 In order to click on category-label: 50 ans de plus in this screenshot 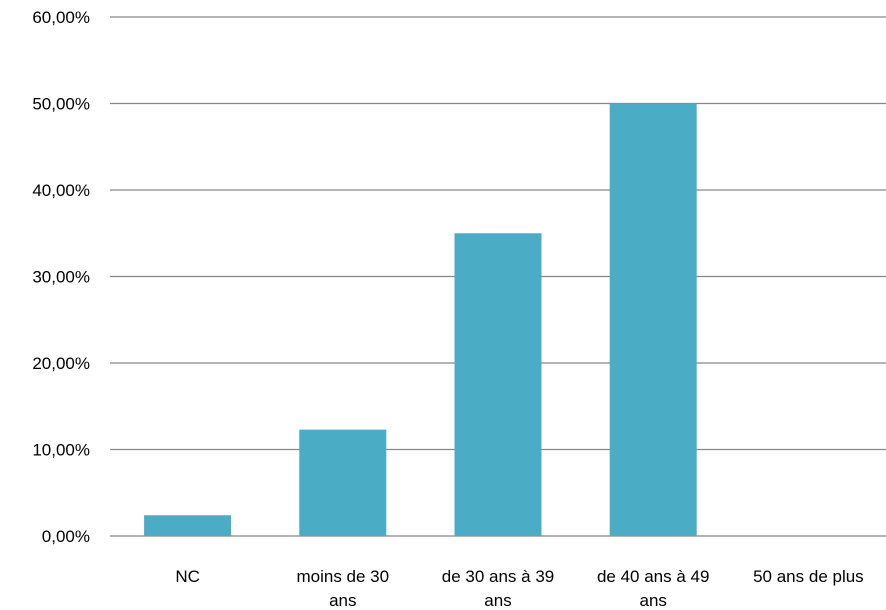, I will do `click(808, 576)`.